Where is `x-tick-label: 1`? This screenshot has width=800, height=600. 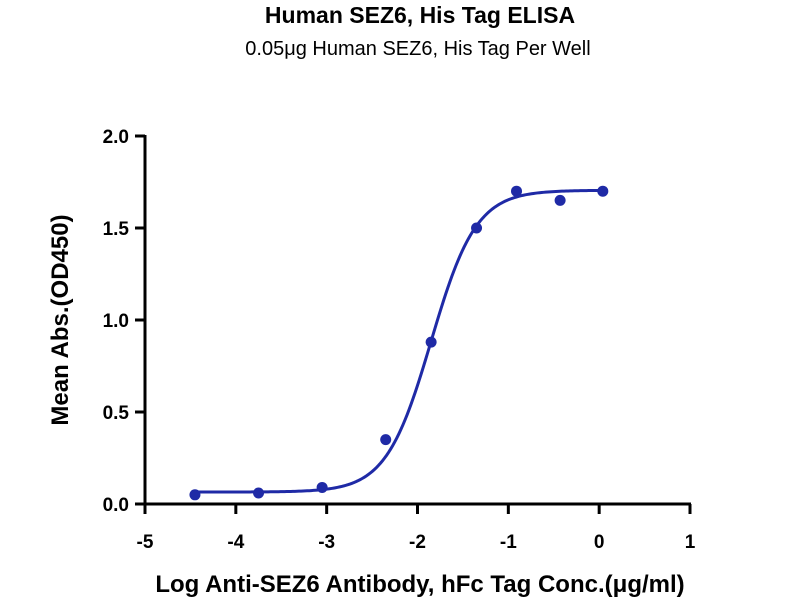 x-tick-label: 1 is located at coordinates (690, 542).